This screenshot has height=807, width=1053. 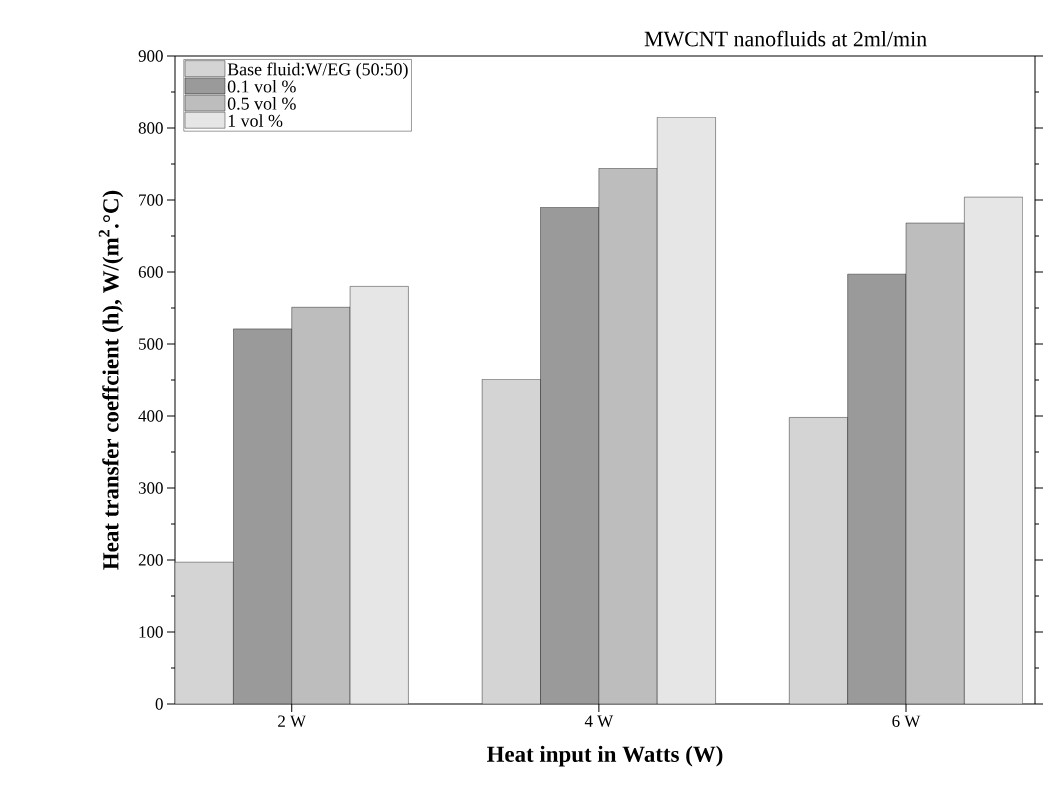 I want to click on legend-label: Base fluid:W/EG (50:50), so click(x=317, y=71).